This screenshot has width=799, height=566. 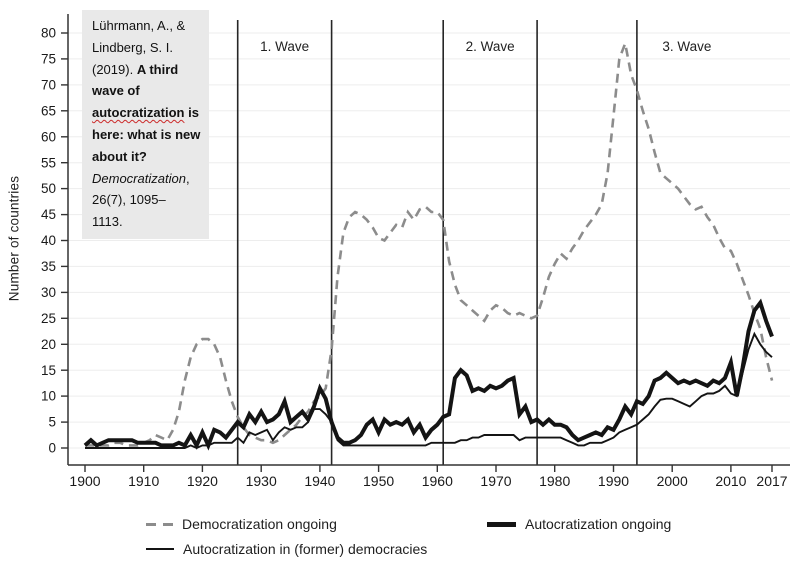 What do you see at coordinates (14, 238) in the screenshot?
I see `y-axis-title: Number of countries` at bounding box center [14, 238].